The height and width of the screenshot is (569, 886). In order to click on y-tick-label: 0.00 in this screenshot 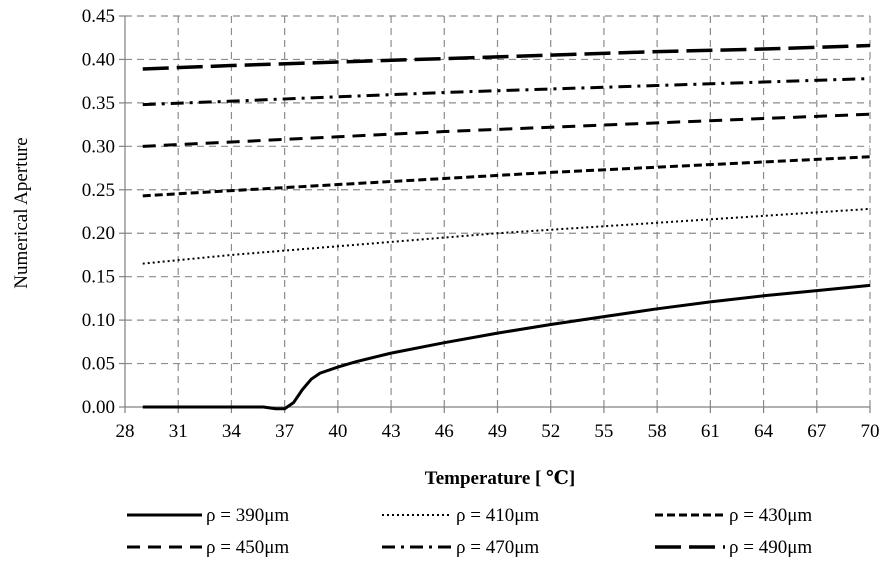, I will do `click(98, 407)`.